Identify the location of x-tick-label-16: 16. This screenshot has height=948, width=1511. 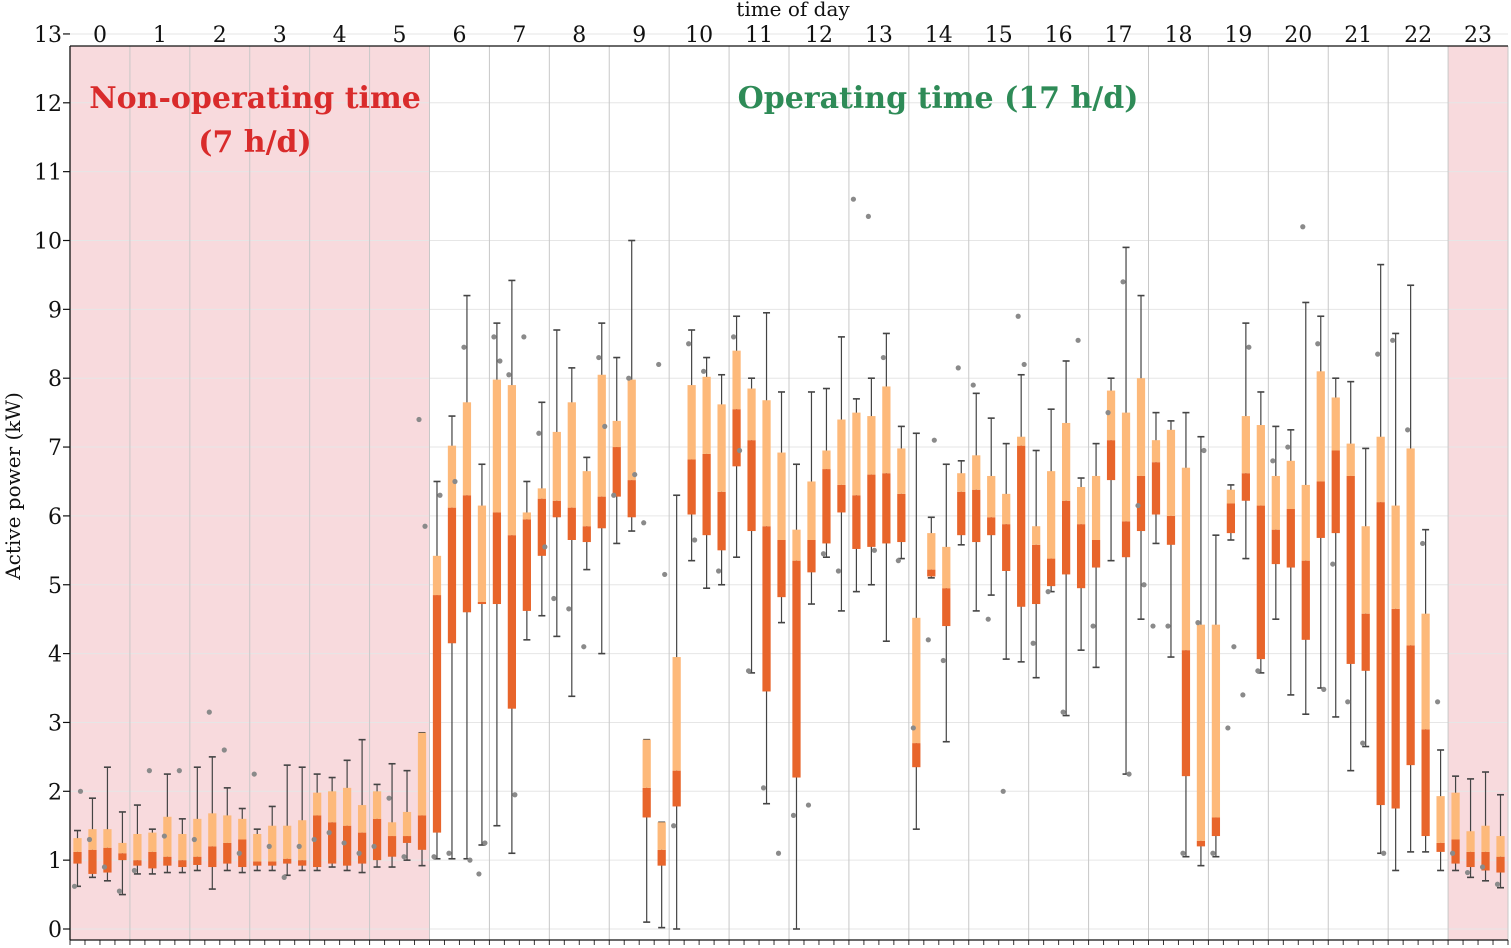
(1059, 35).